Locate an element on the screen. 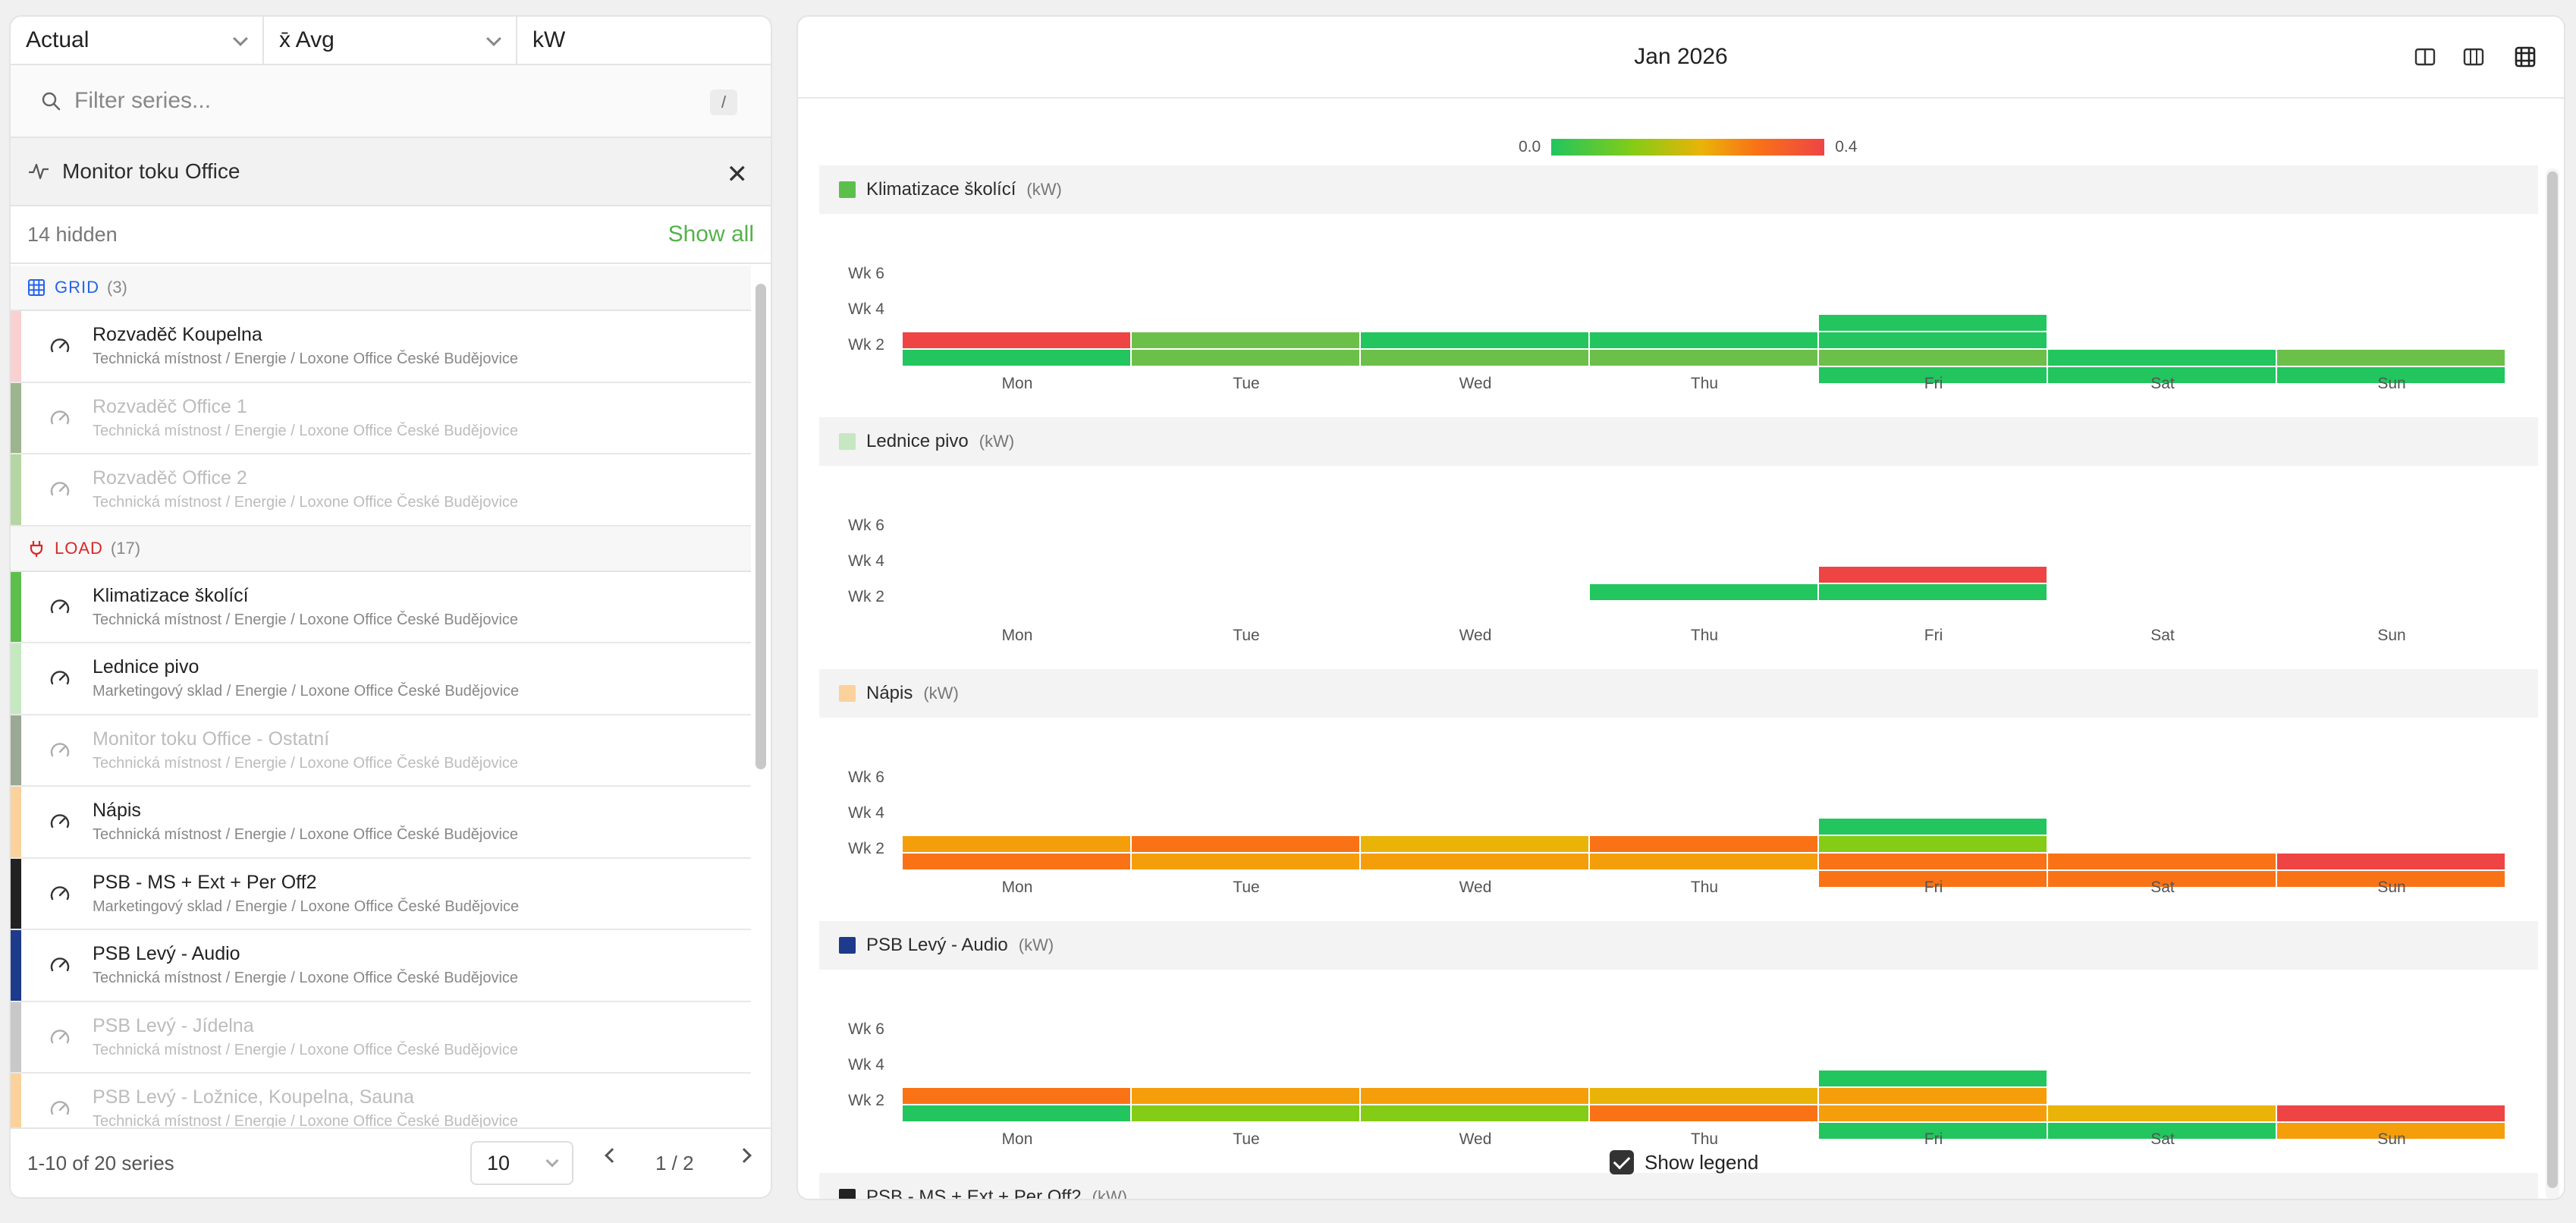 Image resolution: width=2576 pixels, height=1223 pixels. mode-select: Actual is located at coordinates (137, 40).